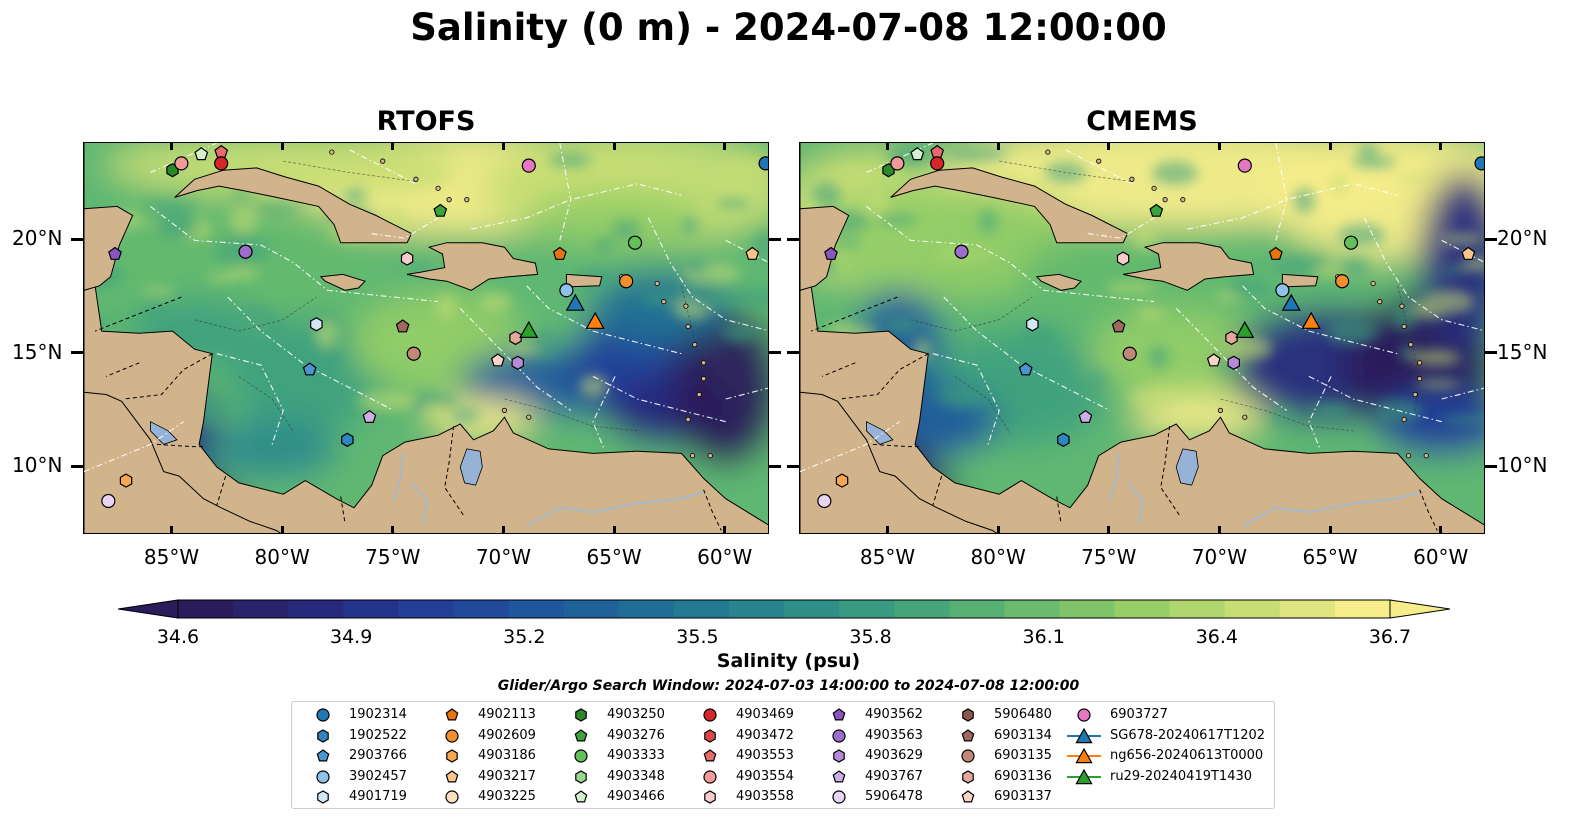 The height and width of the screenshot is (827, 1577). I want to click on colorbar-tick-label: 36.4, so click(1216, 637).